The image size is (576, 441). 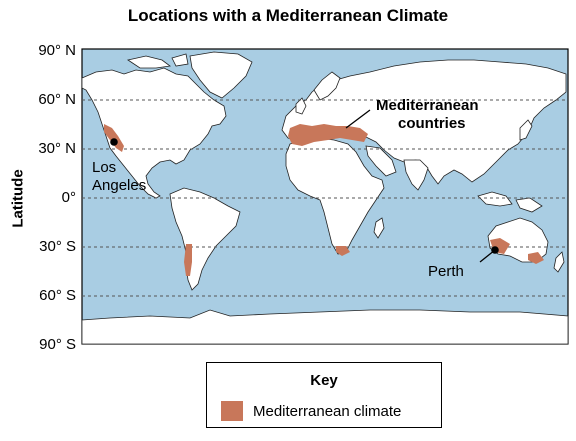 I want to click on antarctica, so click(x=325, y=327).